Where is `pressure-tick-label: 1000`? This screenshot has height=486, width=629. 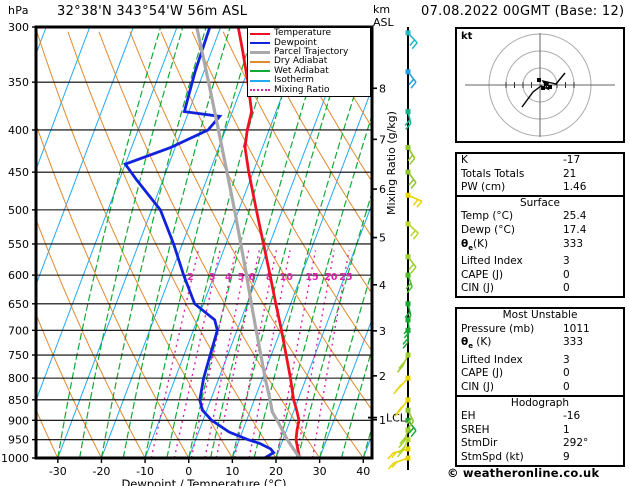 pressure-tick-label: 1000 is located at coordinates (15, 458).